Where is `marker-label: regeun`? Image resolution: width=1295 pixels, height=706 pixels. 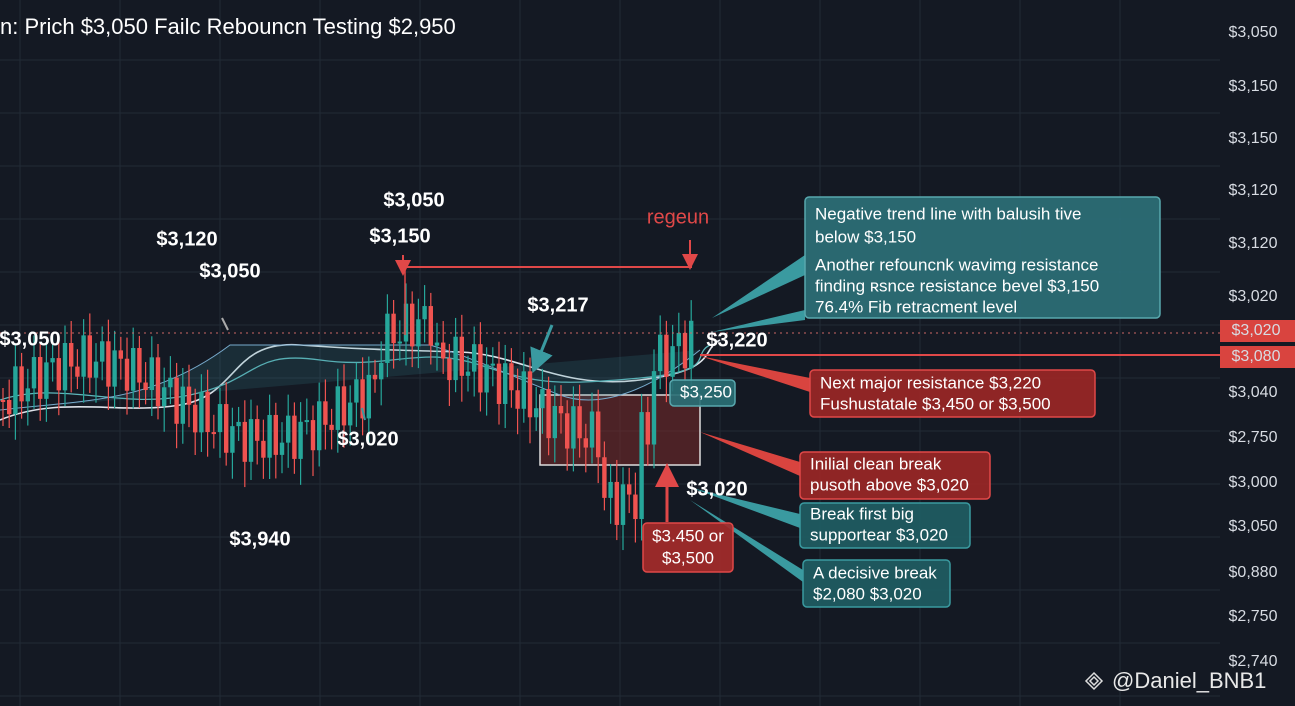 marker-label: regeun is located at coordinates (678, 217).